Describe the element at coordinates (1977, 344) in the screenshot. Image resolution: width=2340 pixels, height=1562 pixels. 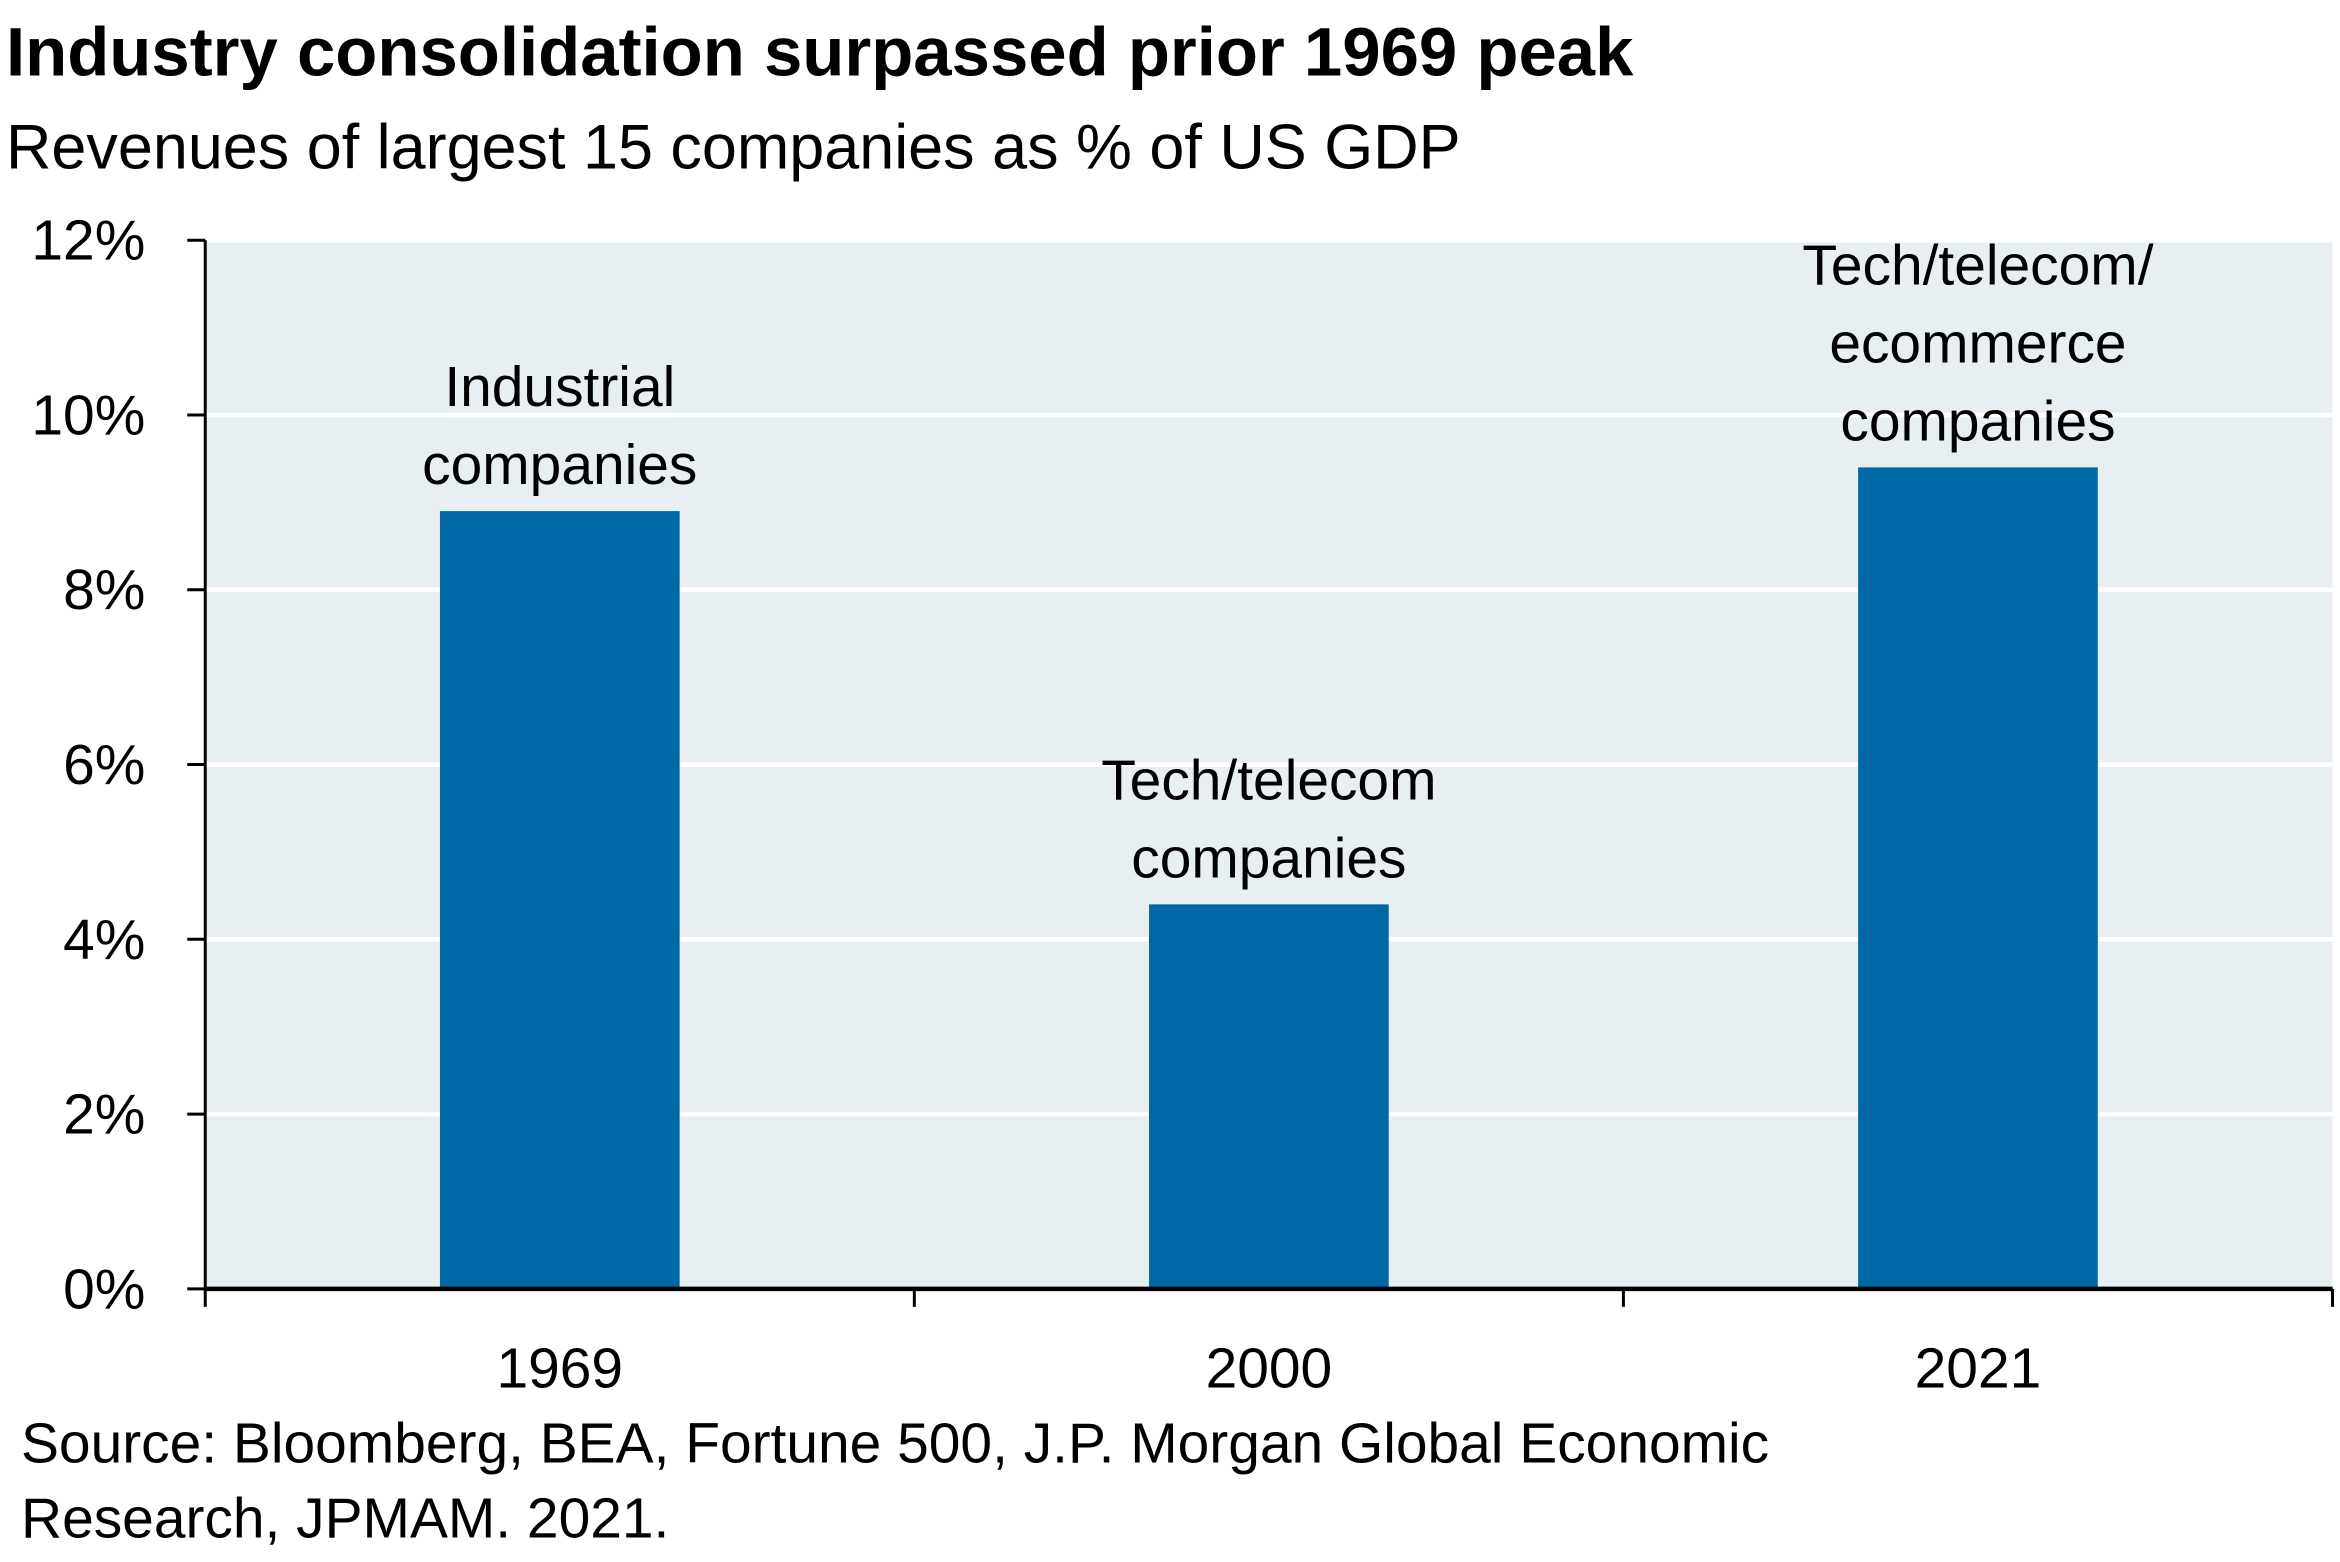
I see `bar-label: ecommerce` at that location.